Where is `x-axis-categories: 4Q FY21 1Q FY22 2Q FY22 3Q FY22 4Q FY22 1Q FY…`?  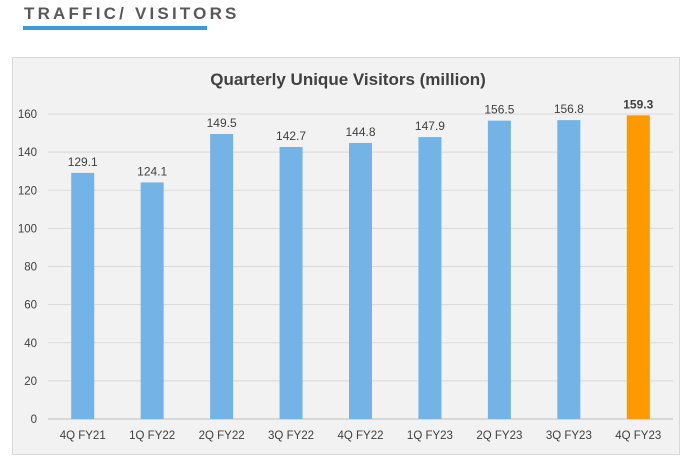
x-axis-categories: 4Q FY21 1Q FY22 2Q FY22 3Q FY22 4Q FY22 1Q FY… is located at coordinates (361, 436).